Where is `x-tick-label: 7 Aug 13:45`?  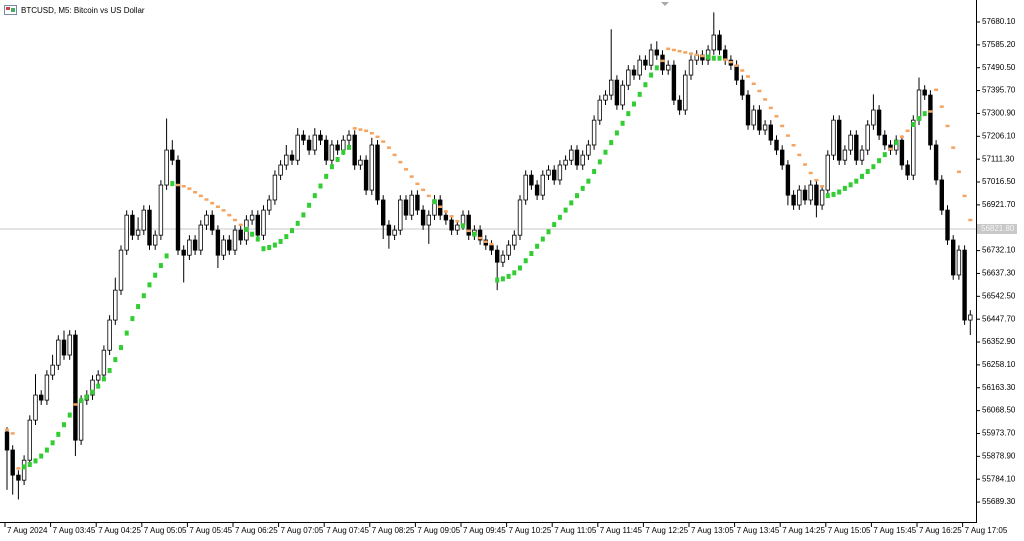
x-tick-label: 7 Aug 13:45 is located at coordinates (758, 530).